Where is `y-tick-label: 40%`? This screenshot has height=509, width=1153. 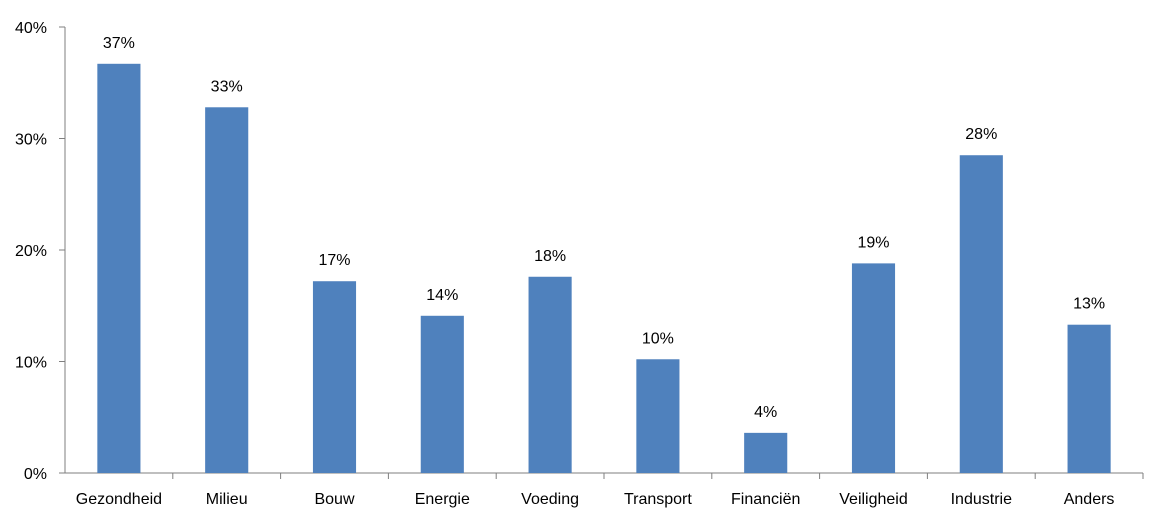 y-tick-label: 40% is located at coordinates (31, 28).